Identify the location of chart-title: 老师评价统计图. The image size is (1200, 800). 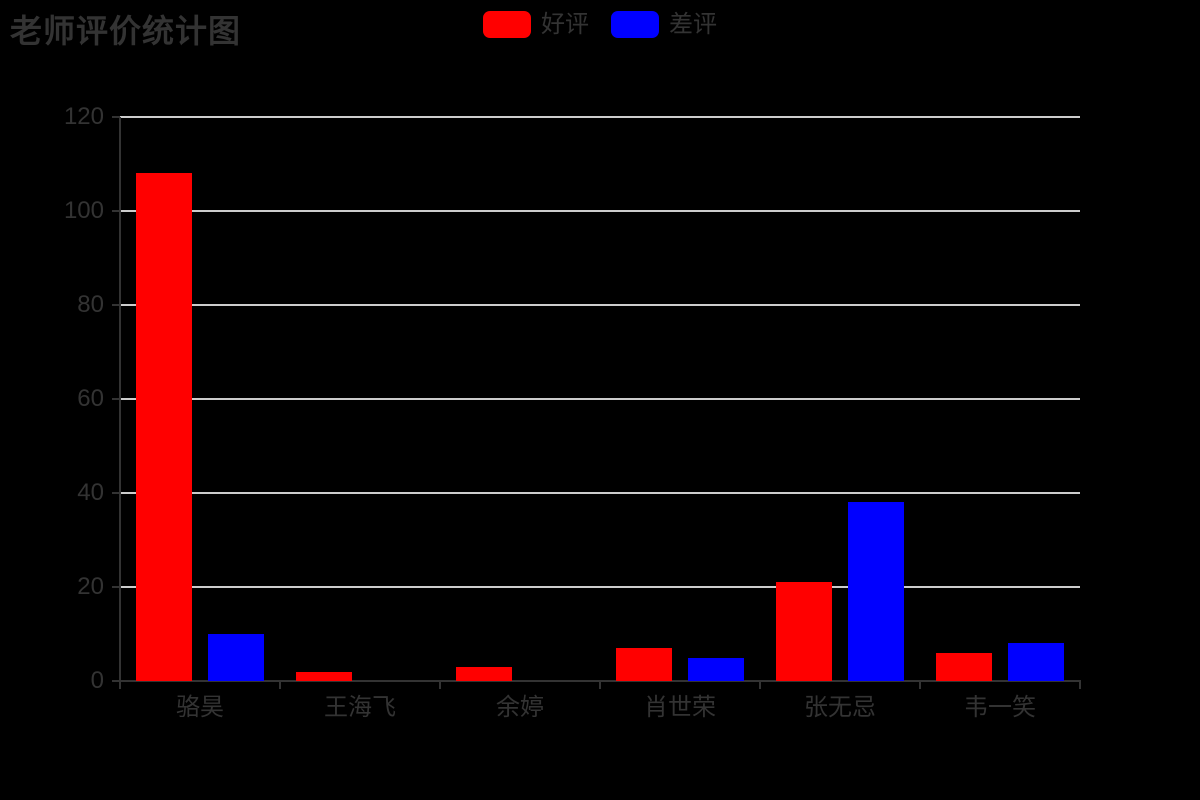
(126, 31).